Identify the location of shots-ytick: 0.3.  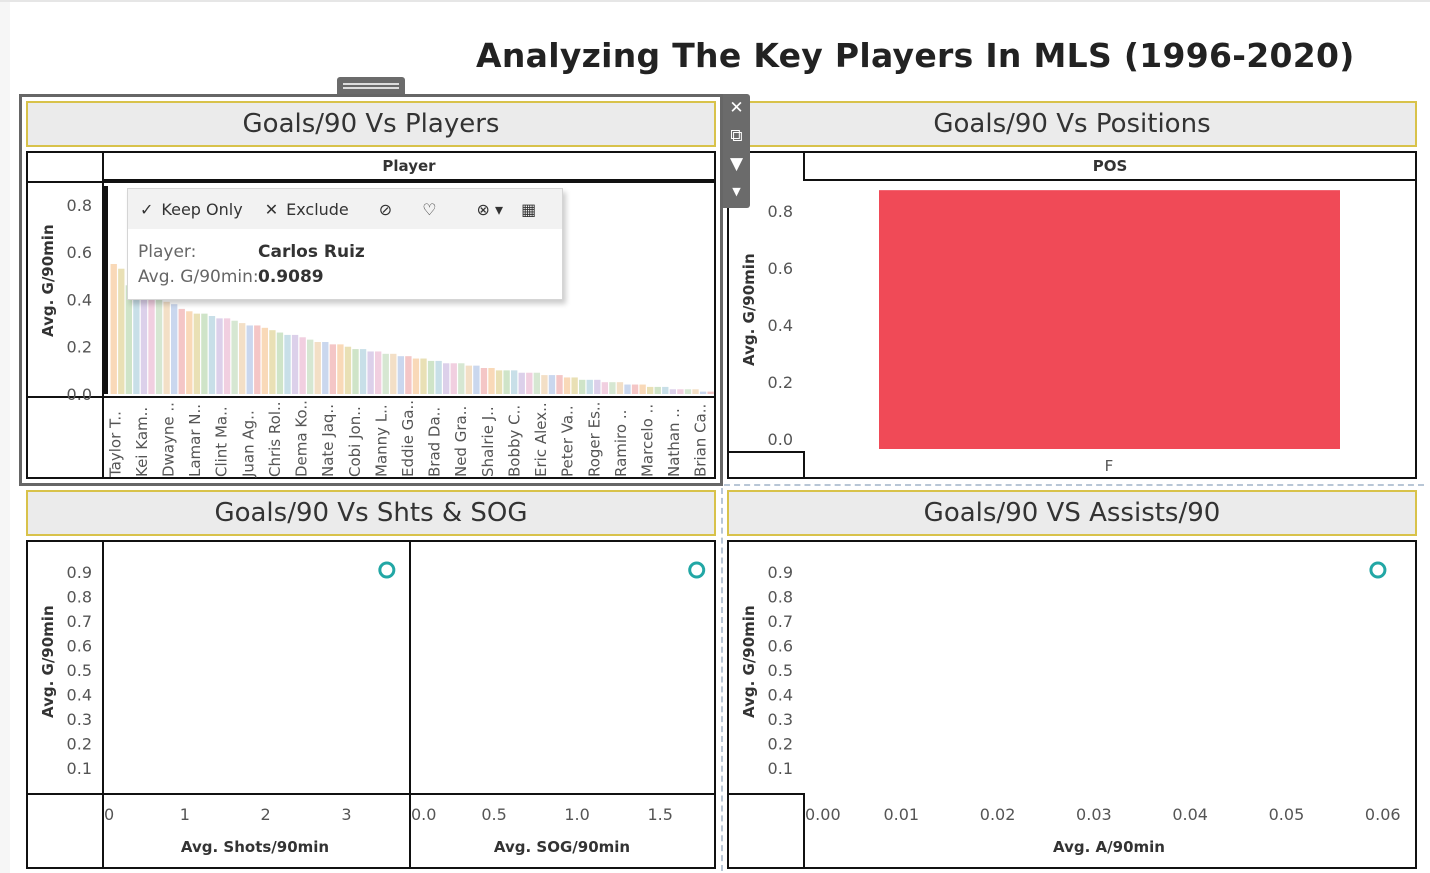
(79, 719).